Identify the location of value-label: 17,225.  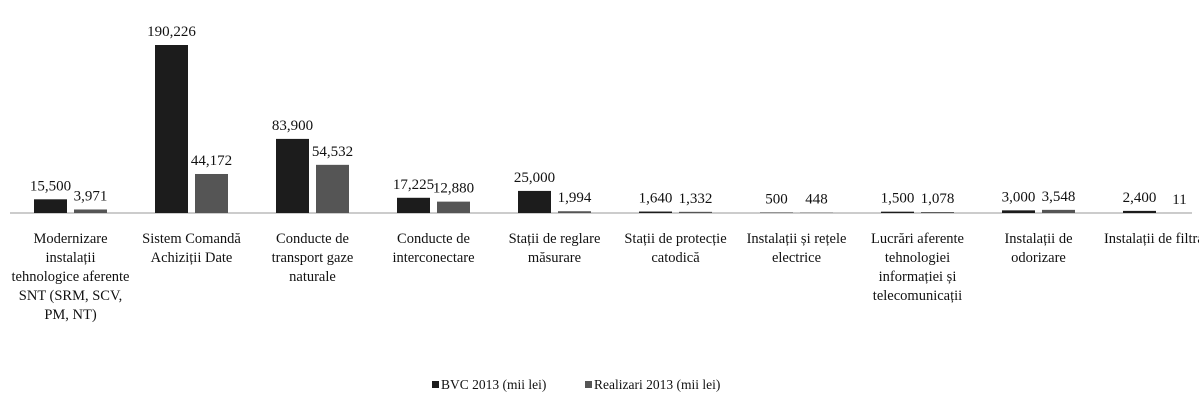
(413, 185).